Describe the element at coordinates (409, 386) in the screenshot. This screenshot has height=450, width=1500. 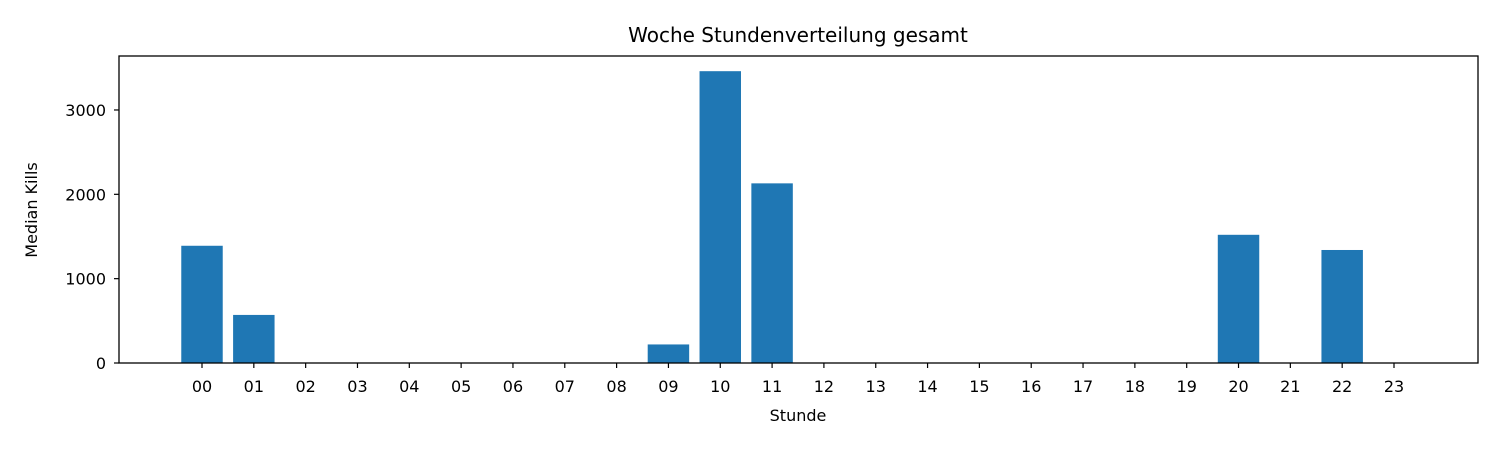
I see `x-tick-label-04: 04` at that location.